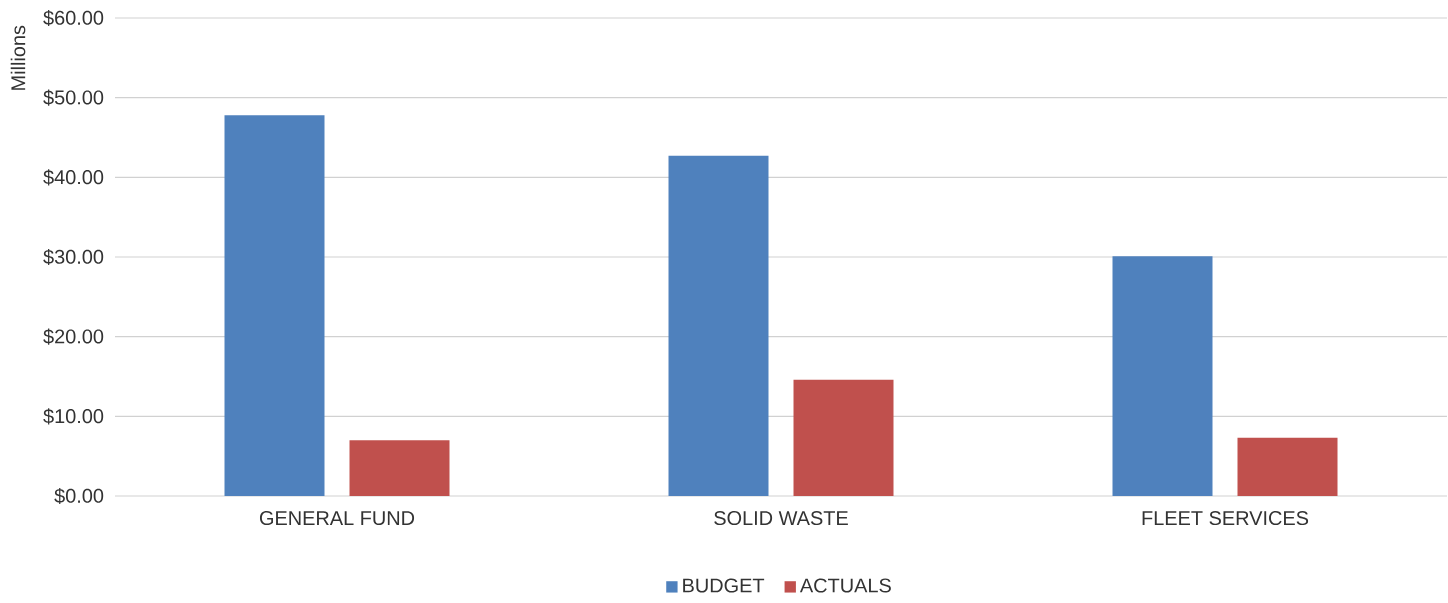  What do you see at coordinates (73, 177) in the screenshot?
I see `y-tick-label: $40.00` at bounding box center [73, 177].